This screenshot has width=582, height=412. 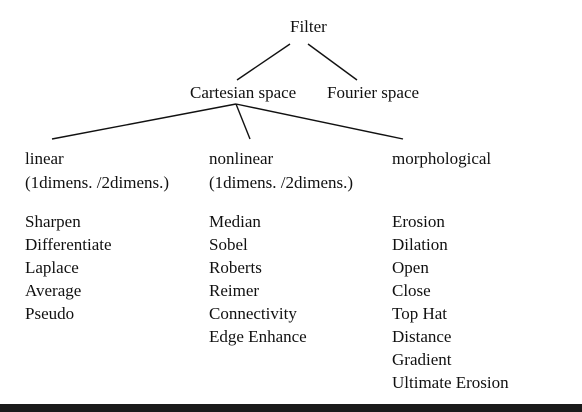 What do you see at coordinates (420, 244) in the screenshot?
I see `list-item: Dilation` at bounding box center [420, 244].